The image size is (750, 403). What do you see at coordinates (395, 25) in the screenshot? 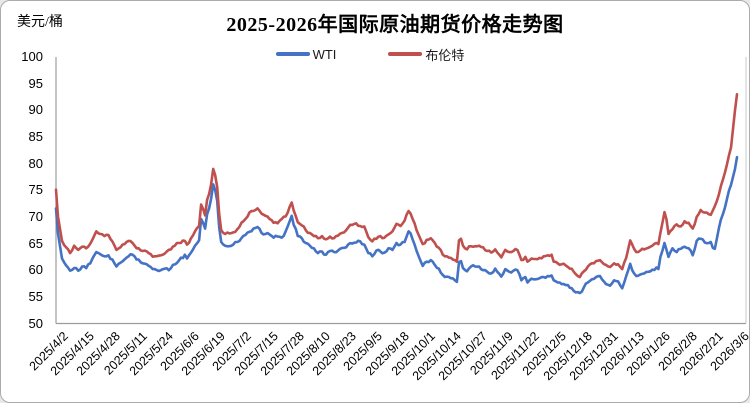
I see `chart-title: 2025-2026年国际原油期货价格走势图` at bounding box center [395, 25].